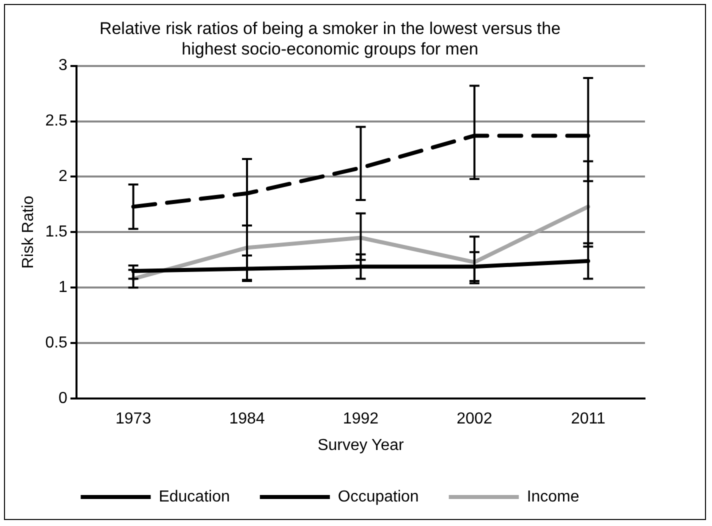  I want to click on y-tick-label: 2.5, so click(56, 121).